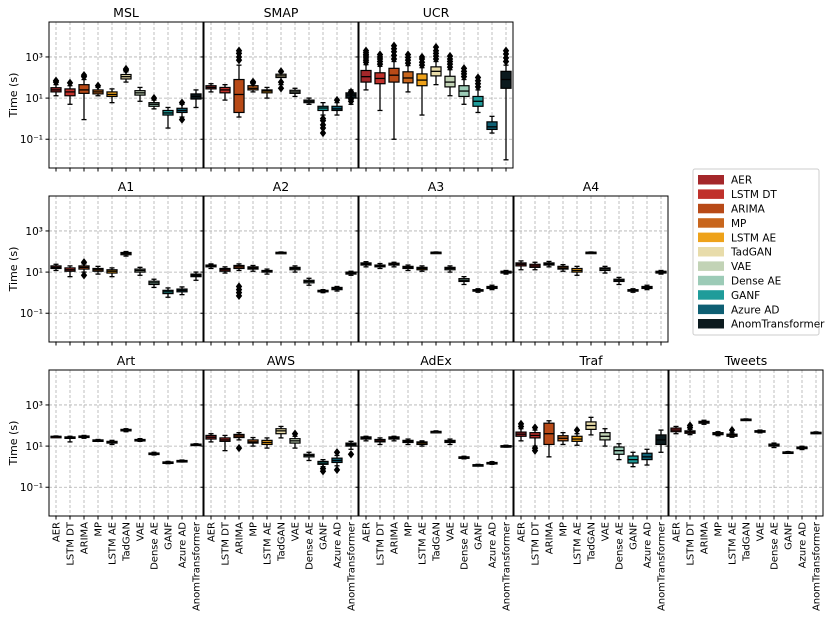 Image resolution: width=831 pixels, height=618 pixels. I want to click on panel-title: Tweets, so click(746, 360).